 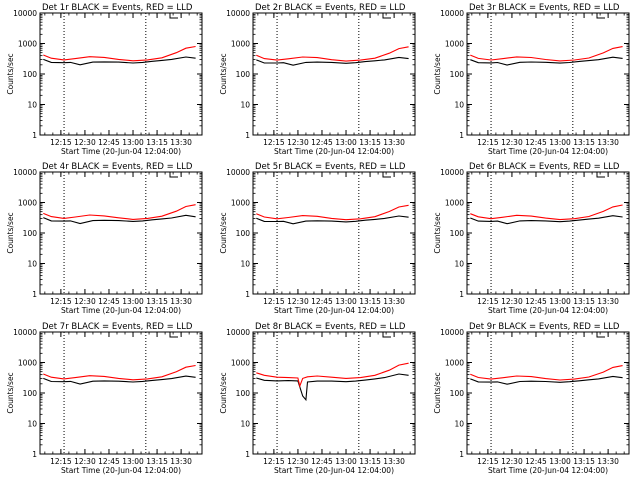 I want to click on chart-title: Det 5r BLACK = Events, RED = LLD, so click(x=330, y=167).